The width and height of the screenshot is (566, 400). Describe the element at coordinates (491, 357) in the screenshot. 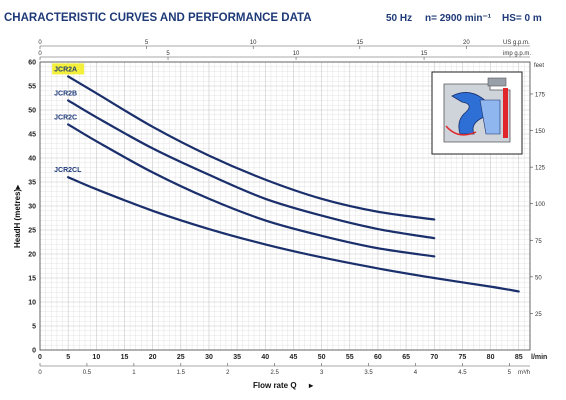

I see `x-tick-label: 80` at that location.